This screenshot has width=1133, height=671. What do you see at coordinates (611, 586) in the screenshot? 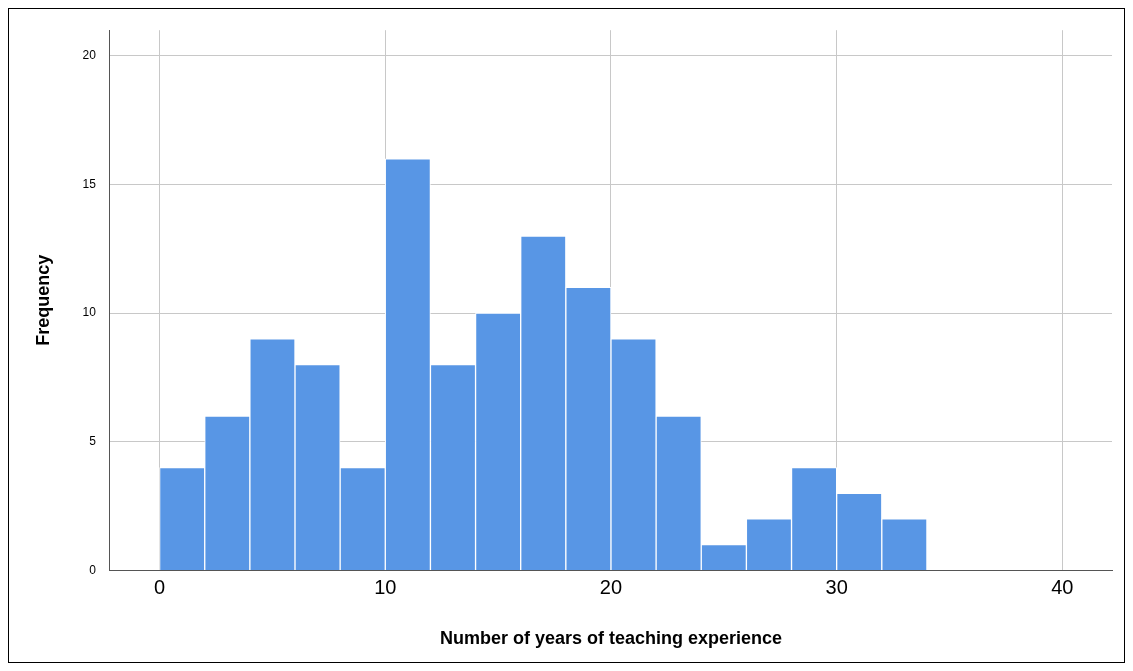
I see `x-tick-label: 20` at bounding box center [611, 586].